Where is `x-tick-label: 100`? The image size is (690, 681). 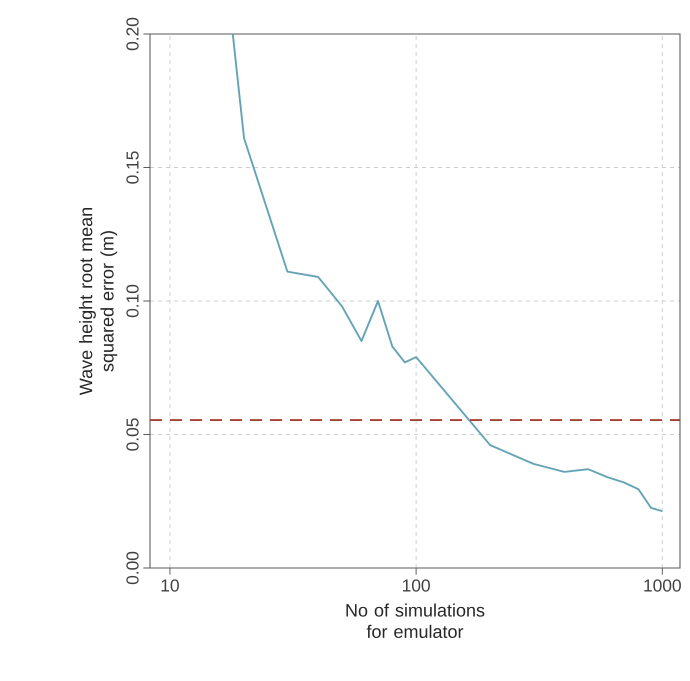
x-tick-label: 100 is located at coordinates (416, 585).